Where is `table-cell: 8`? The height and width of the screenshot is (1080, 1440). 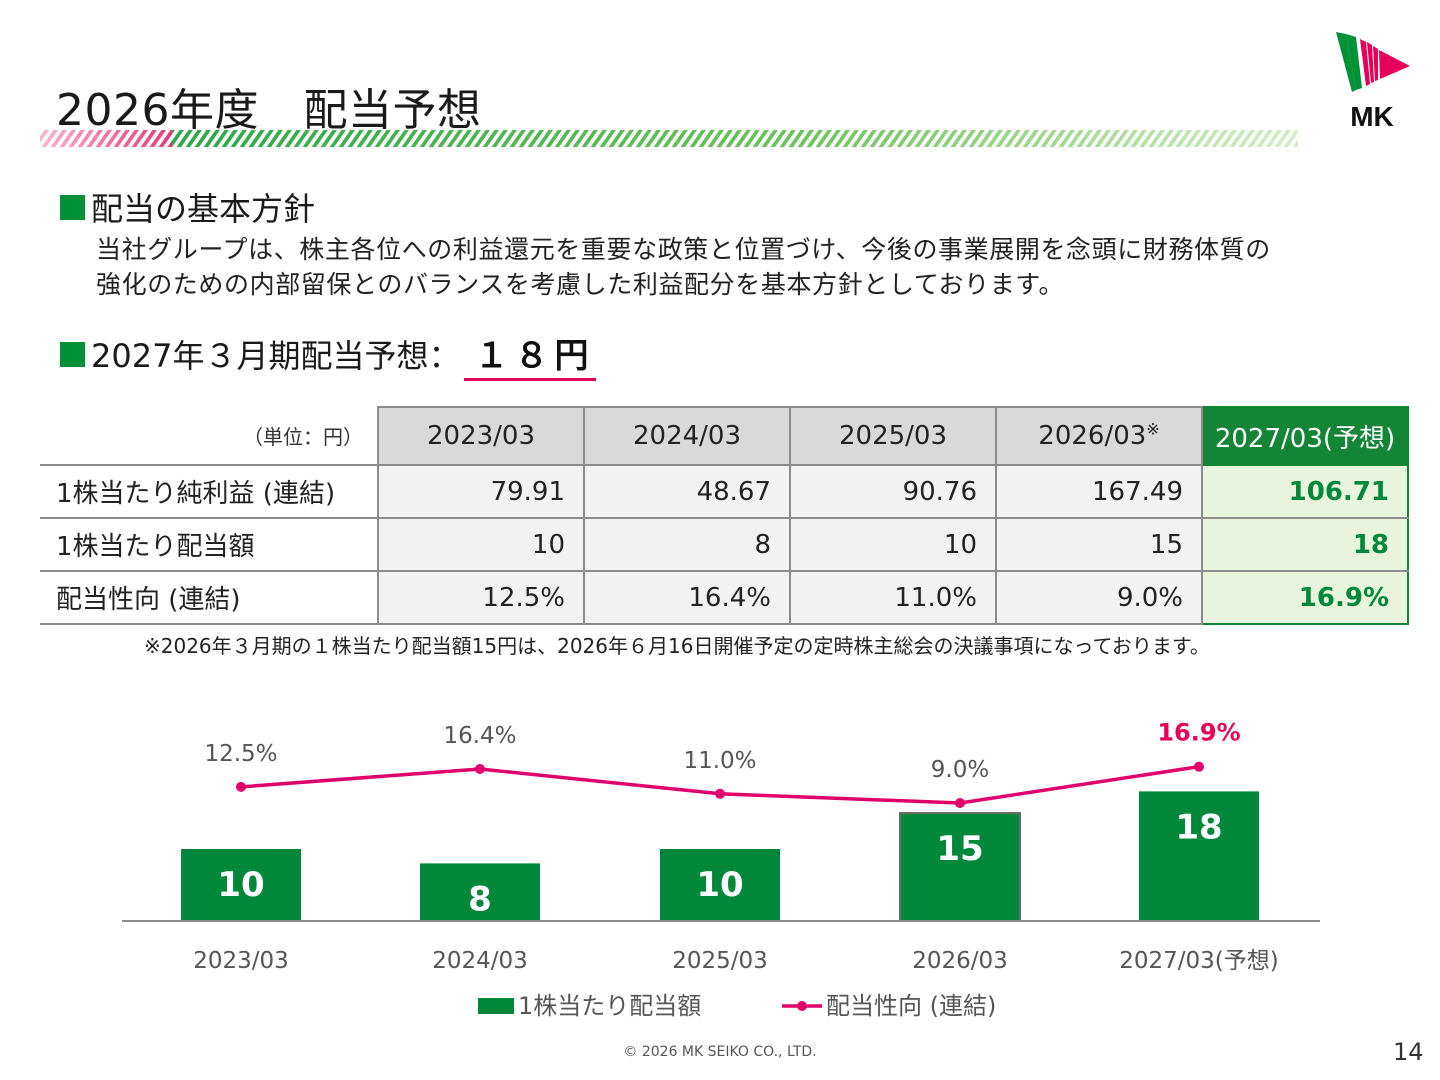
table-cell: 8 is located at coordinates (687, 544).